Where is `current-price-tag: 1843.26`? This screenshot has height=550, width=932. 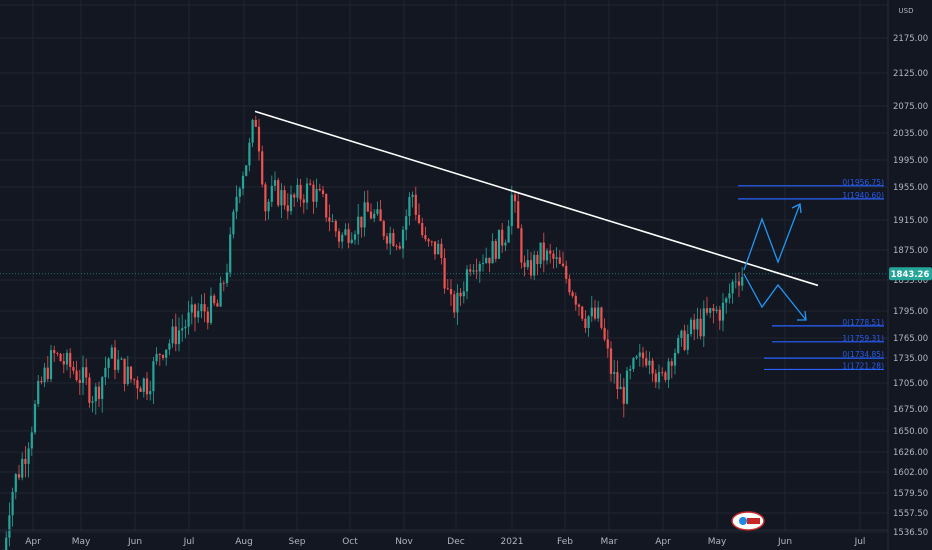 current-price-tag: 1843.26 is located at coordinates (910, 274).